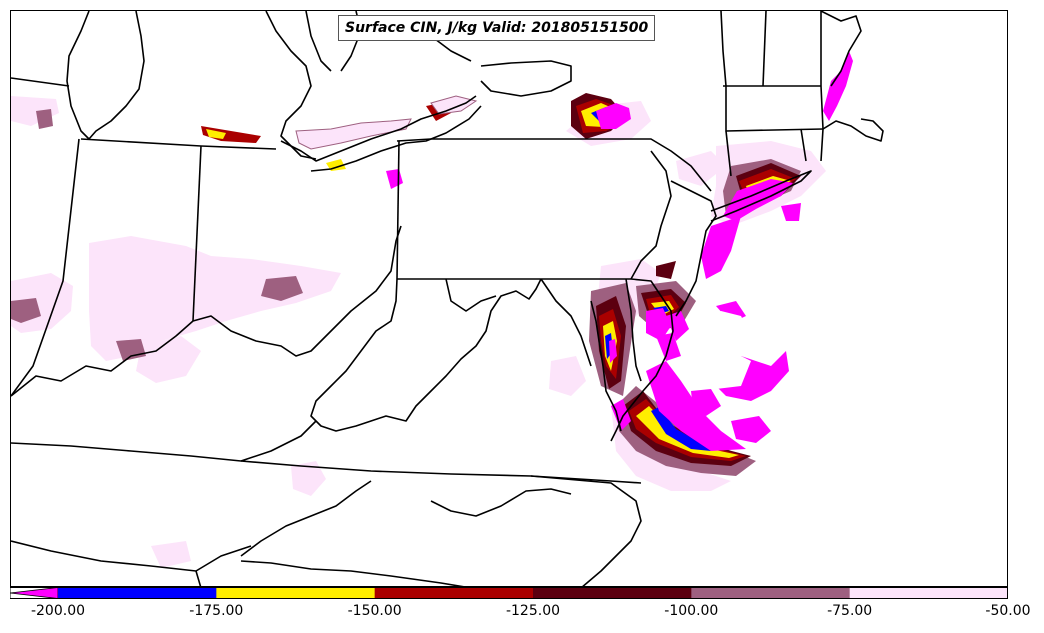 This screenshot has height=633, width=1044. I want to click on colorbar-tick-label: -150.00, so click(374, 611).